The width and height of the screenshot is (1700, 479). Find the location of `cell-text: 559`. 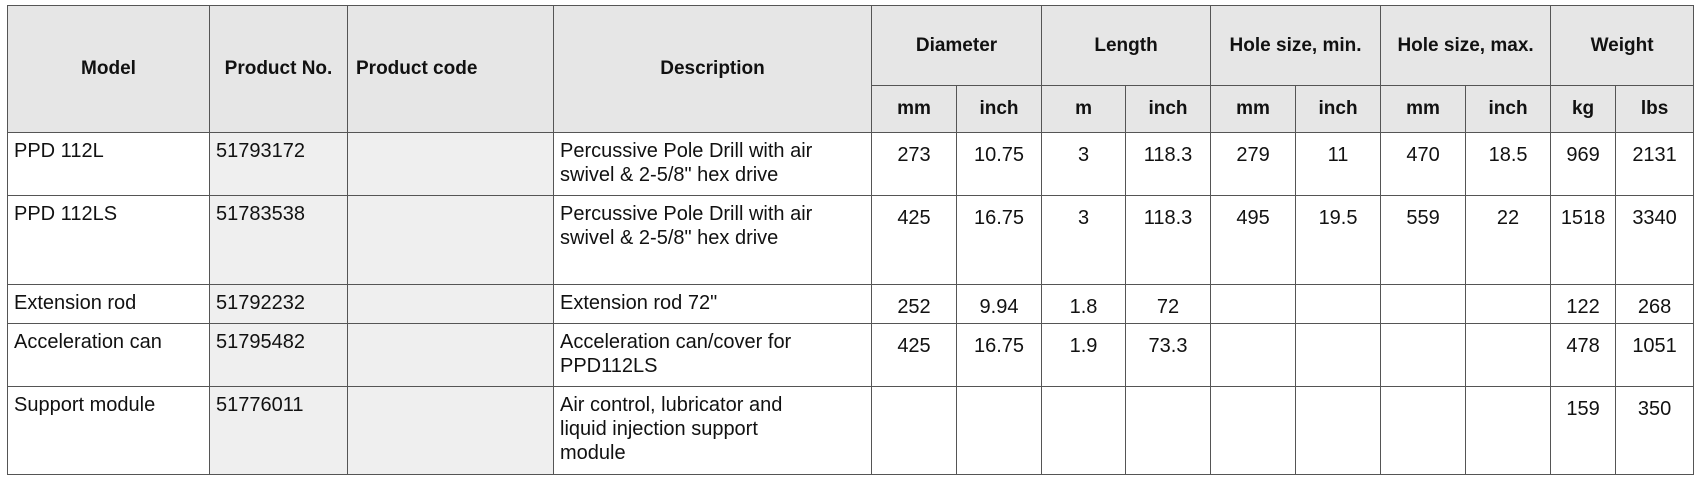

cell-text: 559 is located at coordinates (1423, 218).